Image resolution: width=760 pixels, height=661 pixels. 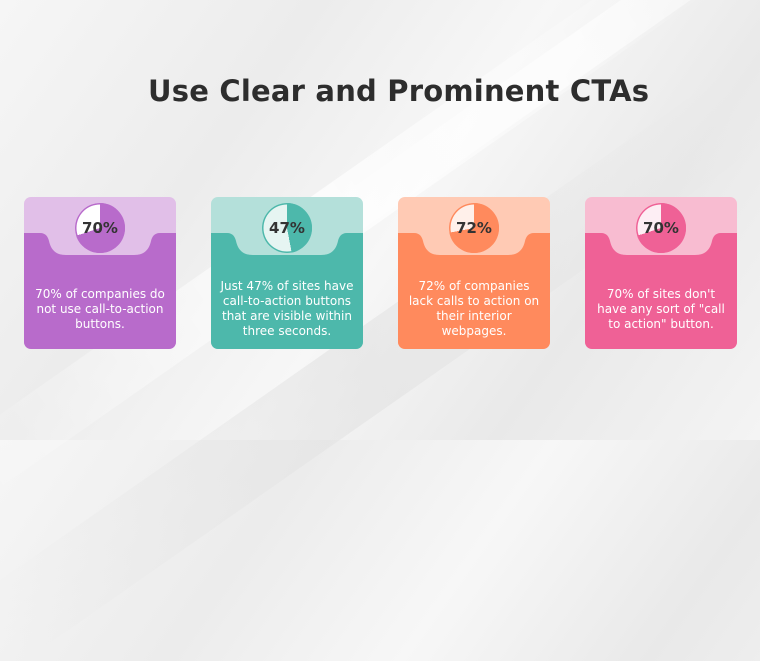 I want to click on percentage-label: 72%, so click(x=474, y=228).